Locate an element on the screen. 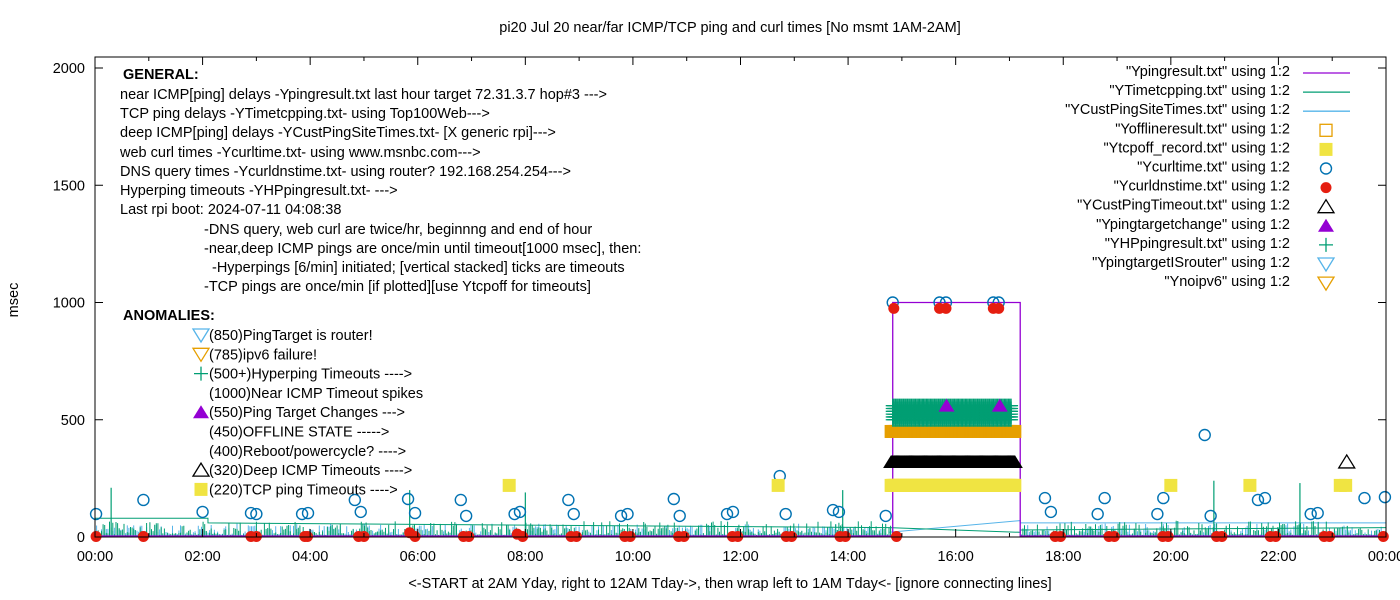 The width and height of the screenshot is (1400, 600). legend-label: "YHPpingresult.txt" using 1:2 is located at coordinates (1197, 244).